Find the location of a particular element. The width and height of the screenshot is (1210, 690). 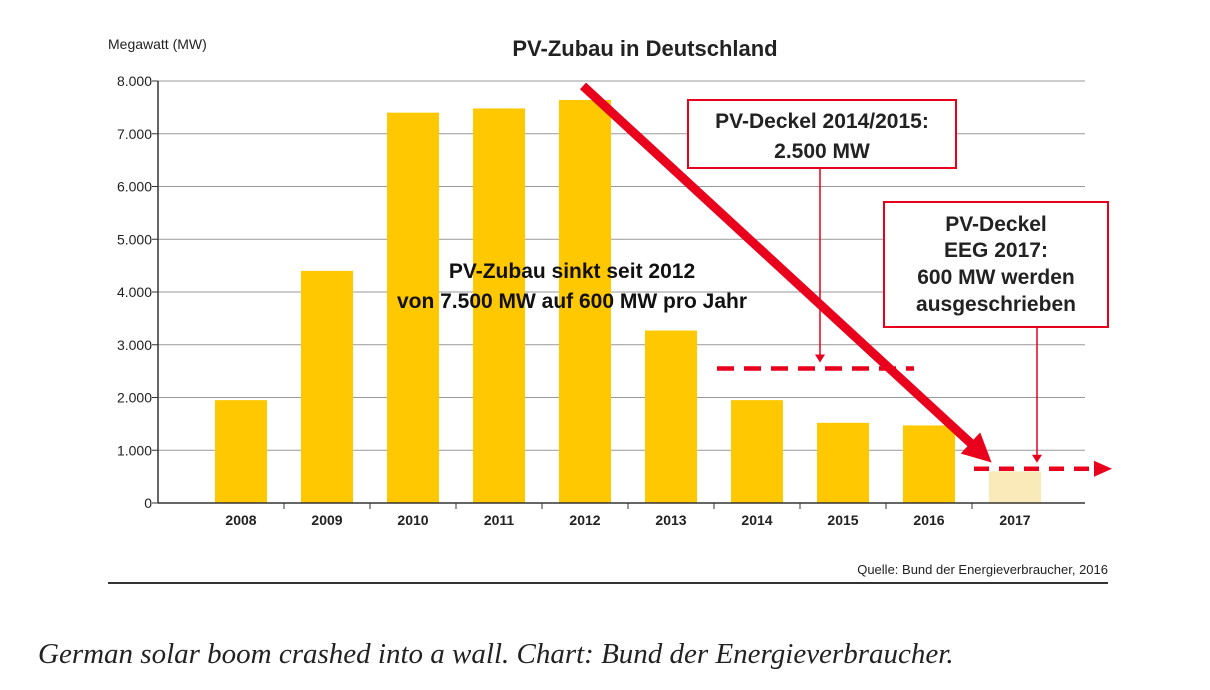

x-tick-label: 2013 is located at coordinates (670, 520).